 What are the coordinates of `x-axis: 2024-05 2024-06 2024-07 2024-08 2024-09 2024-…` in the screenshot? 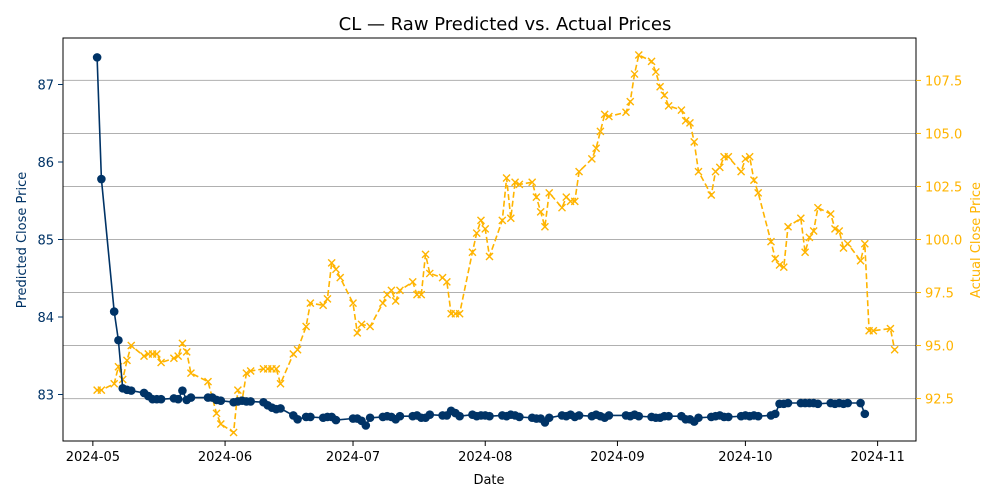 It's located at (485, 453).